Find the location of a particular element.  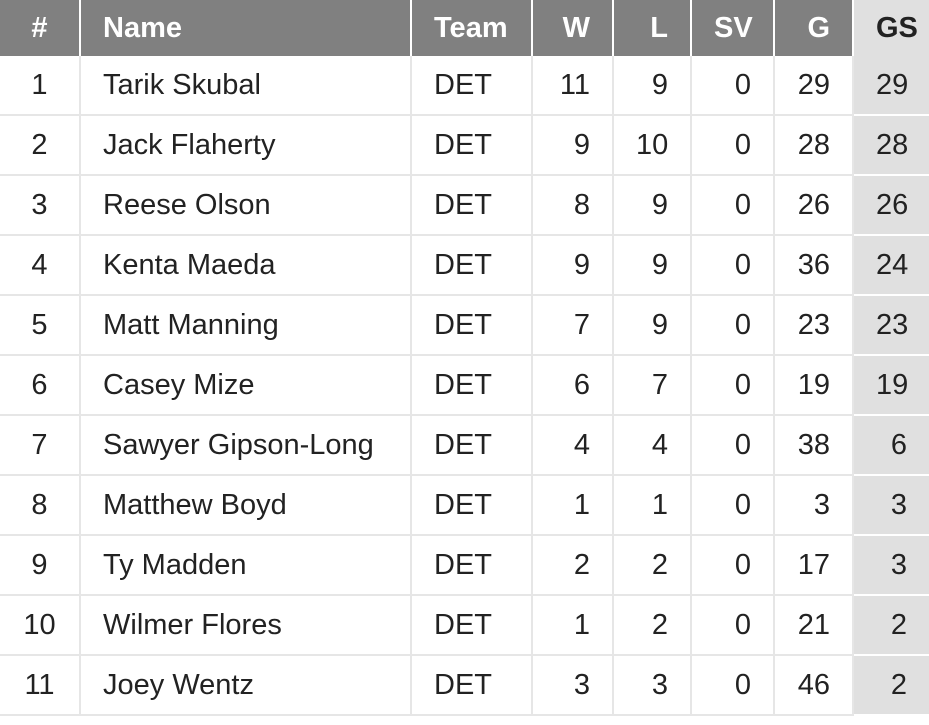

cell-name: Casey Mize is located at coordinates (246, 385).